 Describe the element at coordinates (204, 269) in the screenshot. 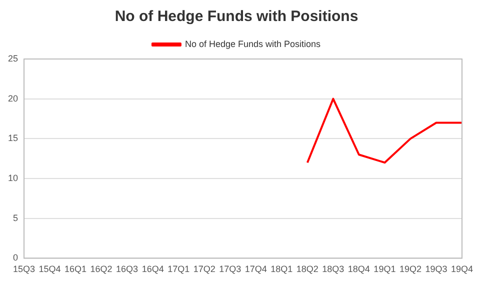

I see `x-tick-label: 17Q2` at that location.